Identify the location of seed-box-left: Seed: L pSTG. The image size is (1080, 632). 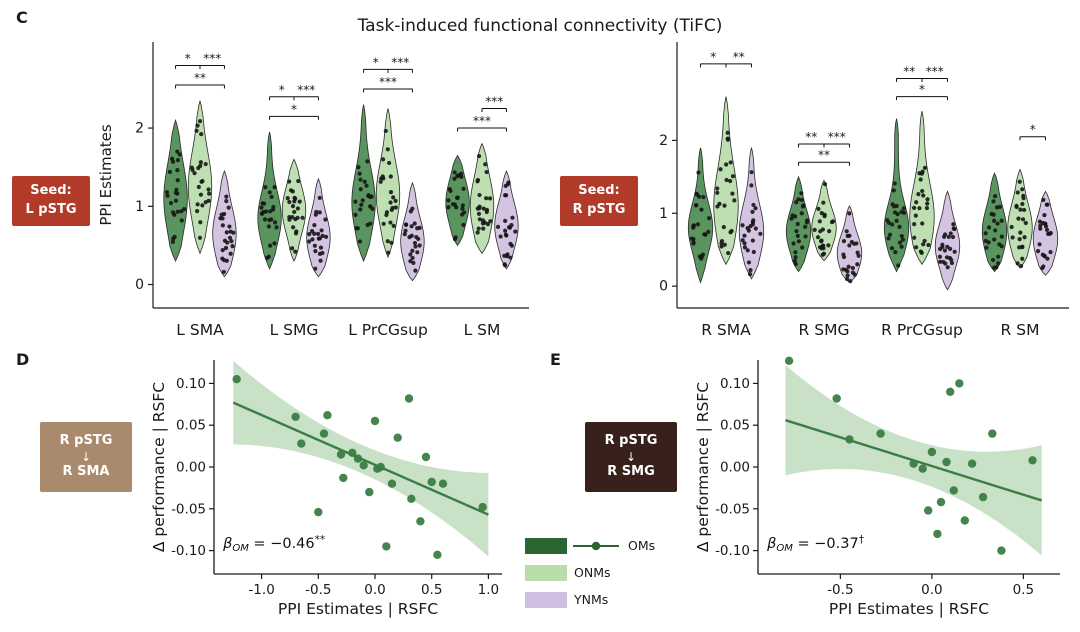
(51, 201).